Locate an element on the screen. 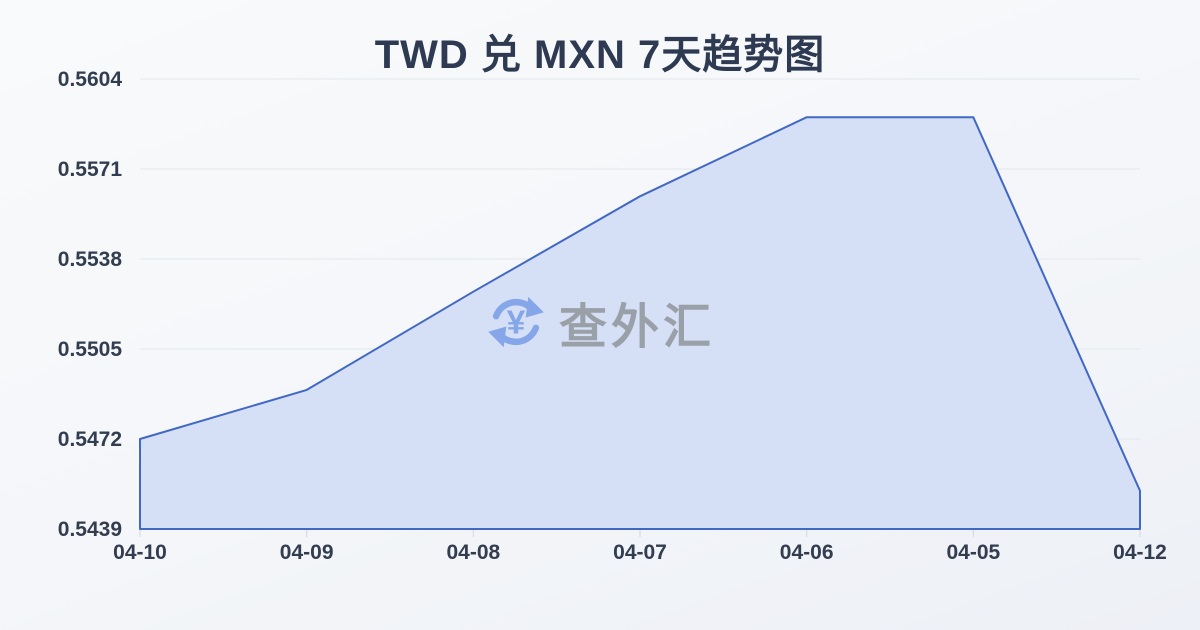 This screenshot has height=630, width=1200. y-axis-tick-label: 0.5571 is located at coordinates (90, 169).